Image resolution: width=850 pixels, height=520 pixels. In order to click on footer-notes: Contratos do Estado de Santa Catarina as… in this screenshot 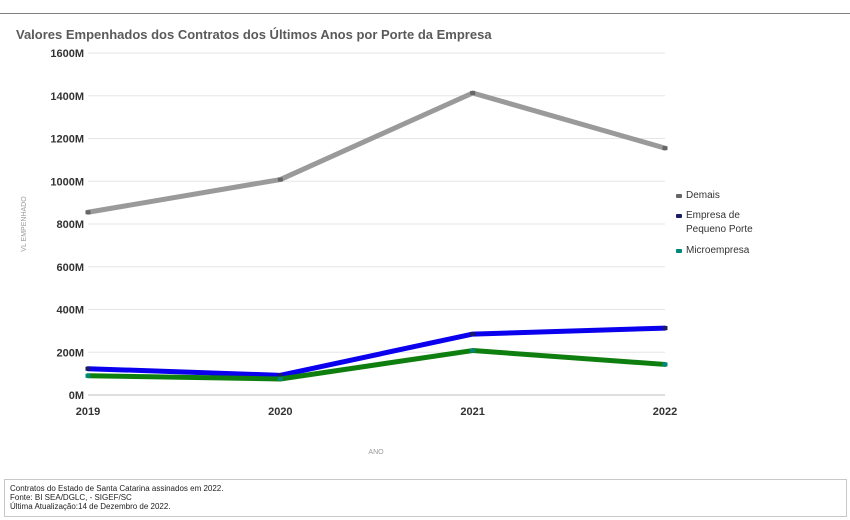, I will do `click(425, 498)`.